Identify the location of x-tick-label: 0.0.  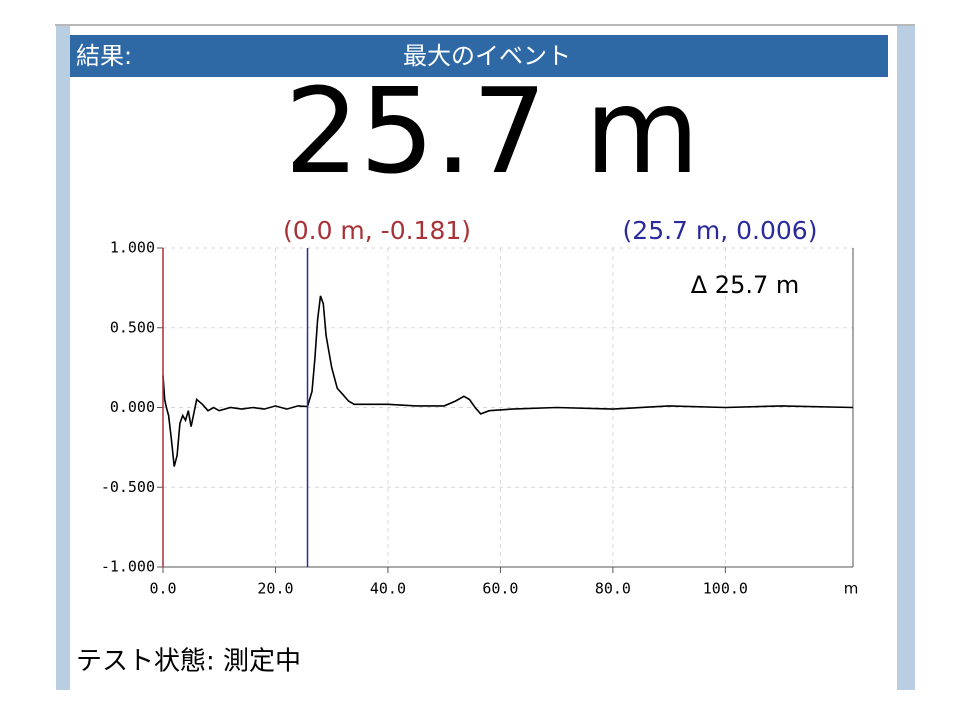
(162, 589).